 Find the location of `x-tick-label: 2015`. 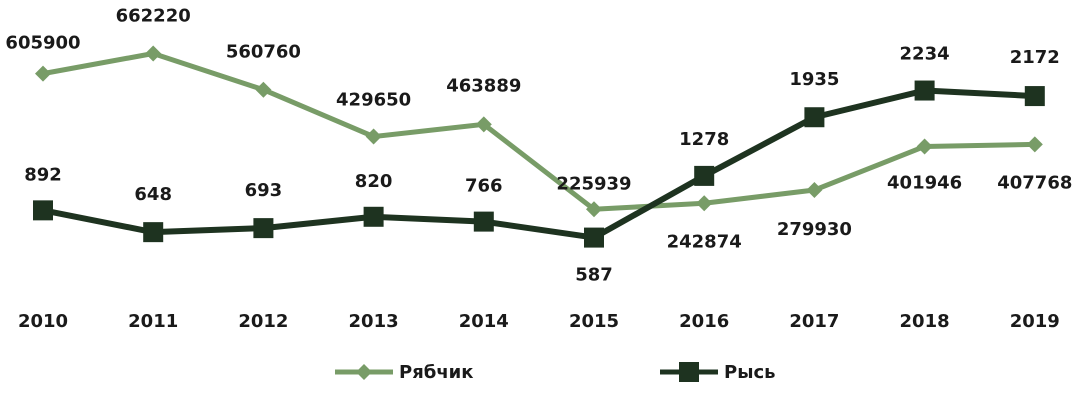

x-tick-label: 2015 is located at coordinates (594, 321).